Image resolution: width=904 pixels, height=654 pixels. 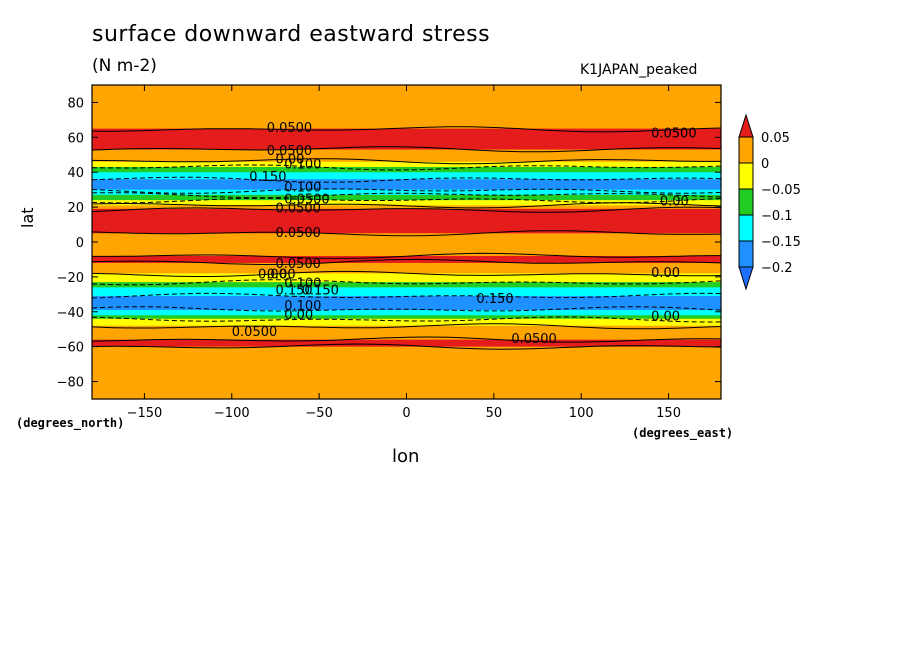 What do you see at coordinates (232, 413) in the screenshot?
I see `x-tick-label: −100` at bounding box center [232, 413].